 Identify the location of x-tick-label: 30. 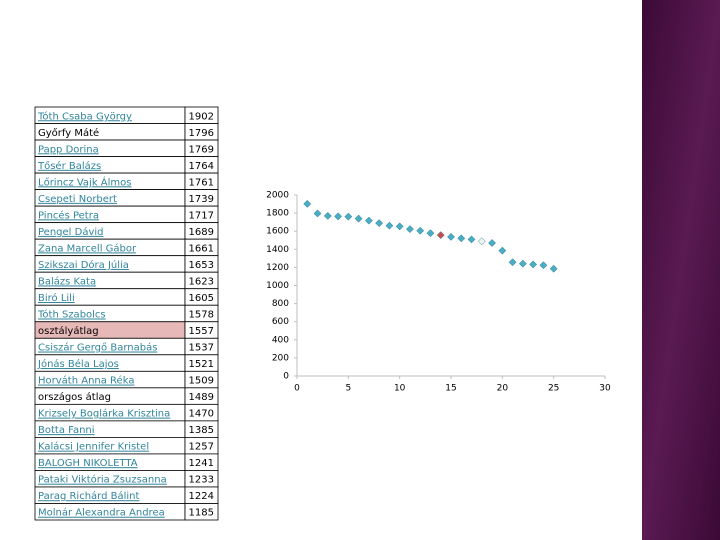
(605, 389).